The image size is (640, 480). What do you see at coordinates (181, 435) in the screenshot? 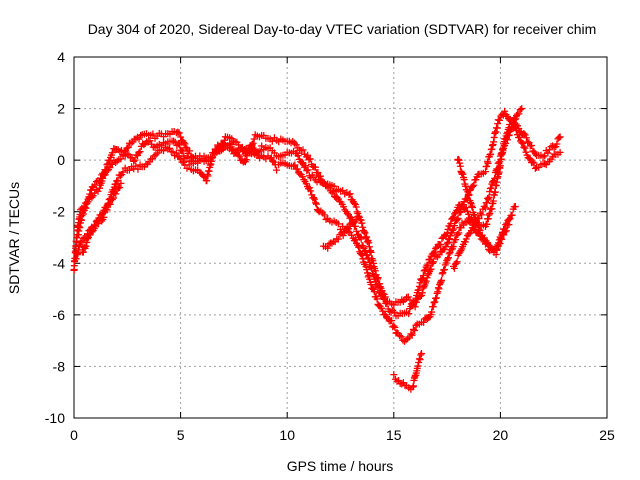
I see `x-tick-label: 5` at bounding box center [181, 435].